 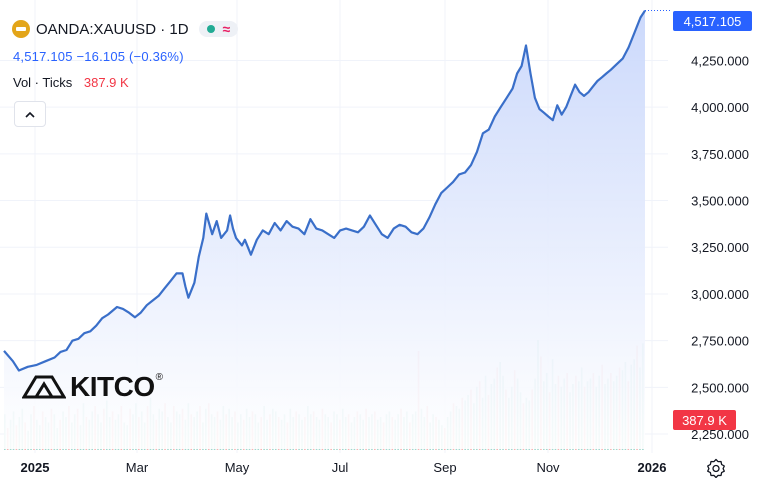 I want to click on symbol-title: OANDA:XAUUSD · 1D, so click(x=112, y=29).